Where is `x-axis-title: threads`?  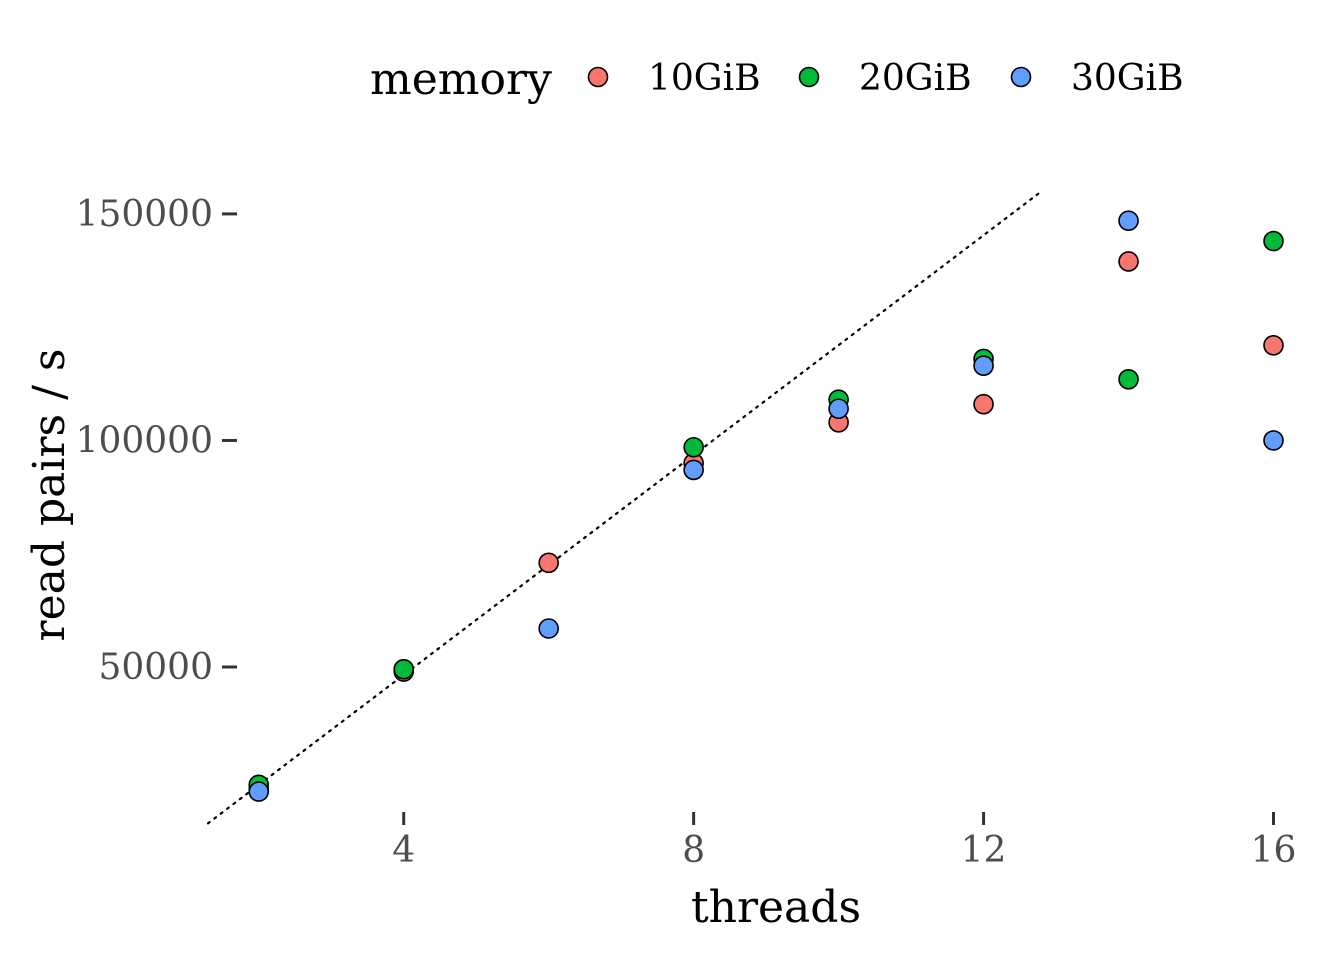 x-axis-title: threads is located at coordinates (776, 907).